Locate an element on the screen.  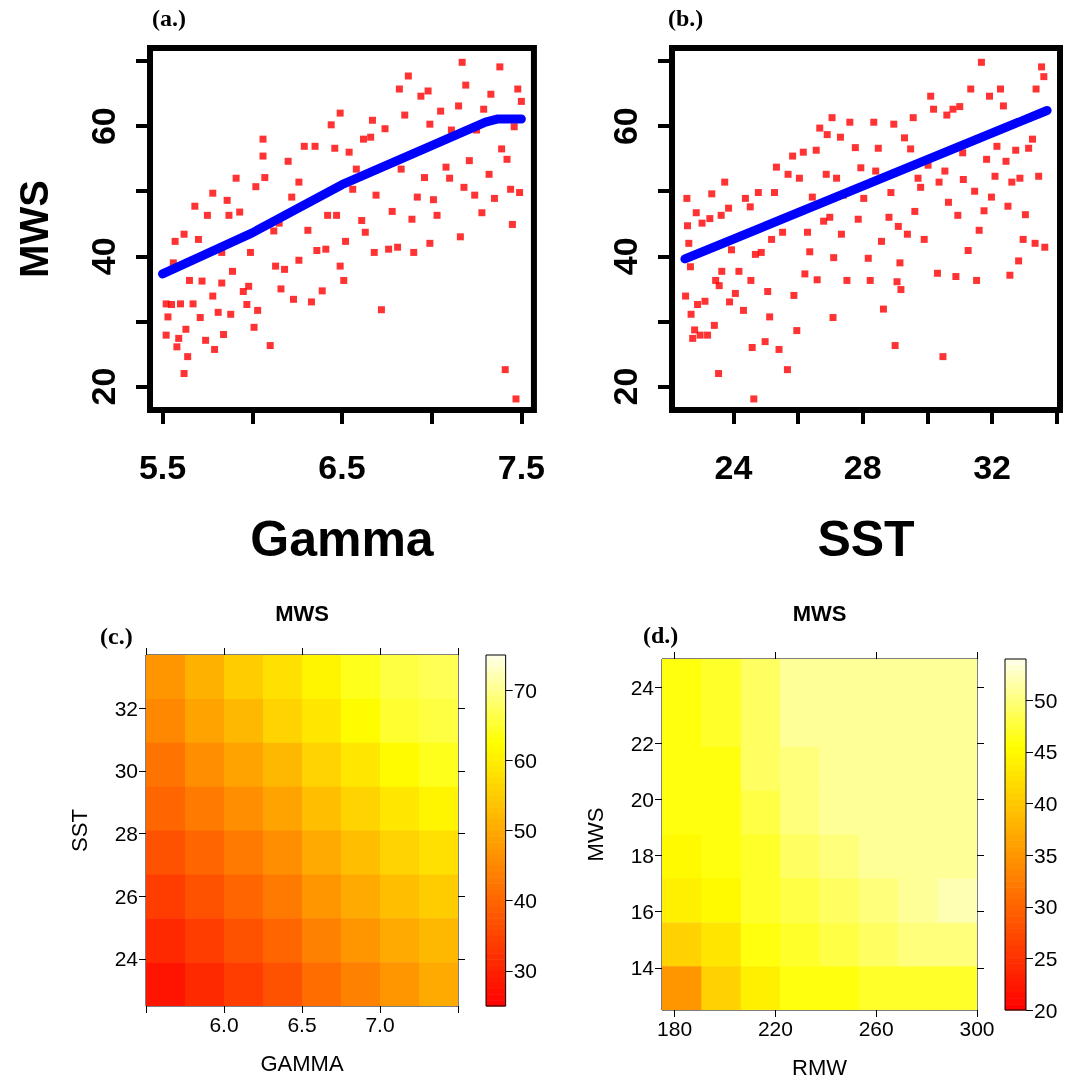
x-tick-label: 260 is located at coordinates (876, 1028).